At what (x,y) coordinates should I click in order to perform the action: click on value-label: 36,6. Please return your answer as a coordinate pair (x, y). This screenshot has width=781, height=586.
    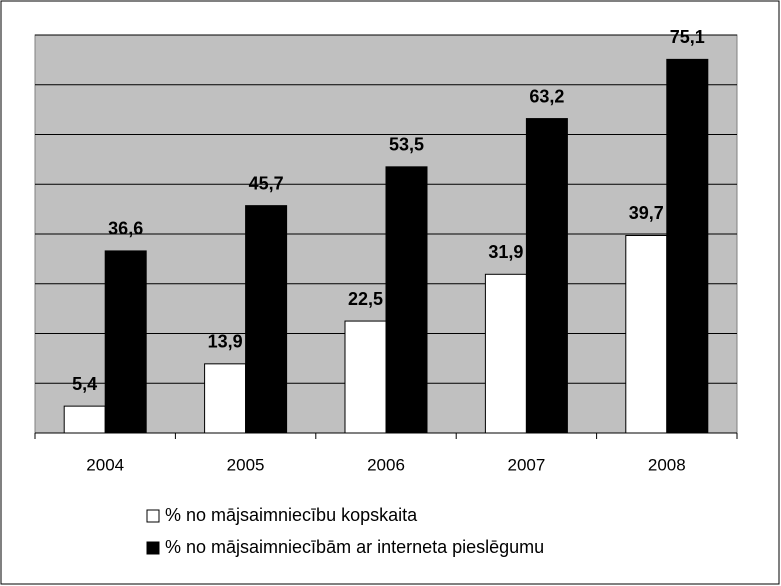
    Looking at the image, I should click on (125, 229).